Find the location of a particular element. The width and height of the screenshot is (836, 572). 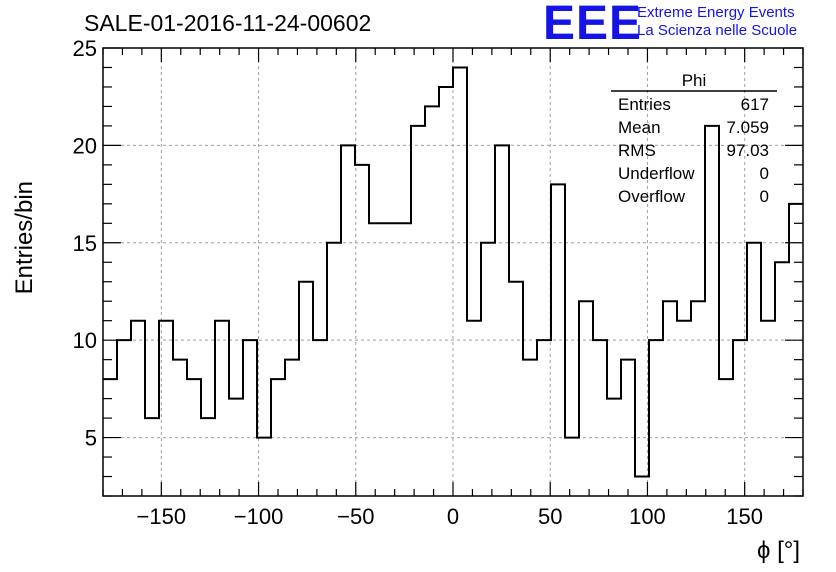

y-tick-labels: 5 10 15 20 25 is located at coordinates (85, 243).